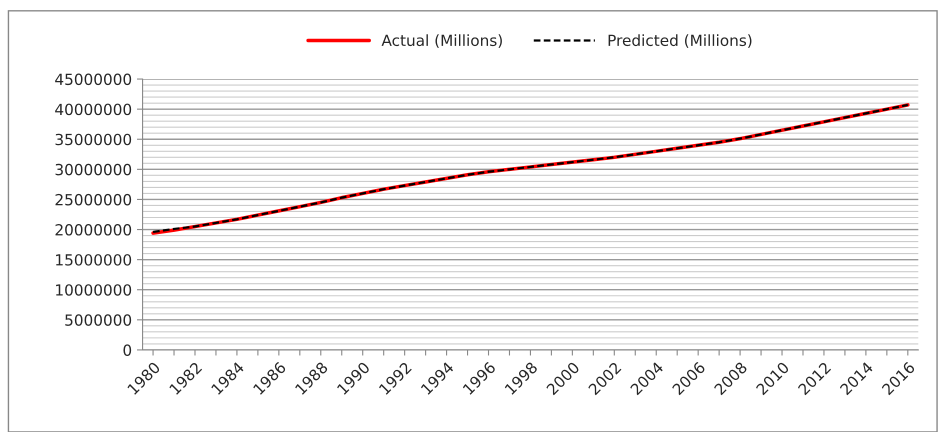 This screenshot has height=432, width=938. What do you see at coordinates (94, 170) in the screenshot?
I see `y-tick-label: 30000000` at bounding box center [94, 170].